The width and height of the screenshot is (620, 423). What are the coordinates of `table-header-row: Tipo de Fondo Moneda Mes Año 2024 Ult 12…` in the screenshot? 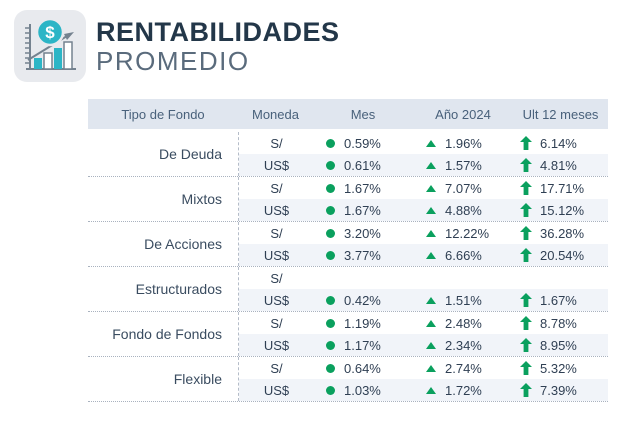 It's located at (348, 114).